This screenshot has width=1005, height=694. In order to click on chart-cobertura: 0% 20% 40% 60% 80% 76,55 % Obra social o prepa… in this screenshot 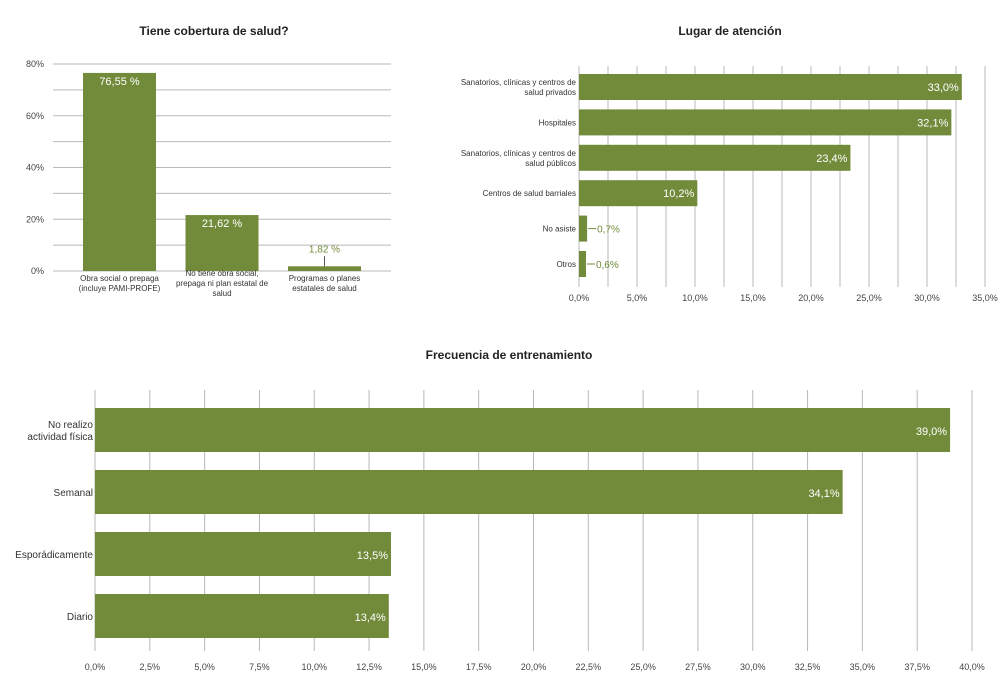, I will do `click(208, 178)`.